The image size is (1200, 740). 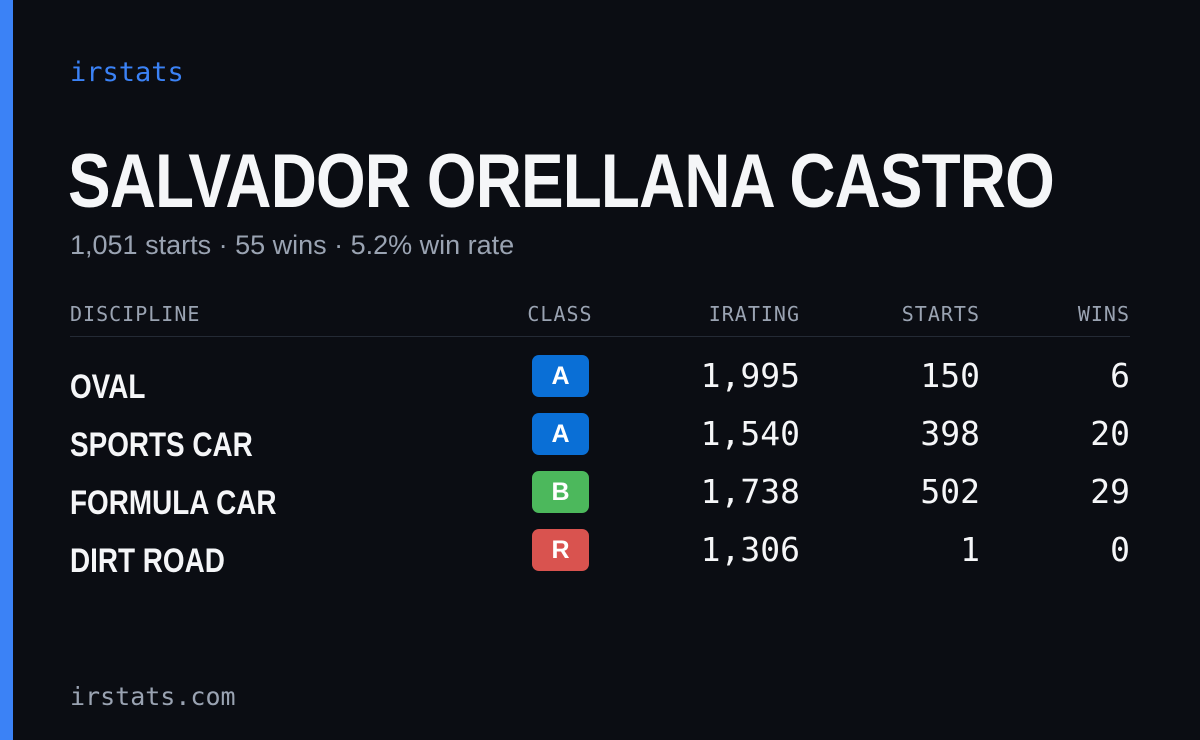 I want to click on discipline-name: OVAL, so click(x=108, y=387).